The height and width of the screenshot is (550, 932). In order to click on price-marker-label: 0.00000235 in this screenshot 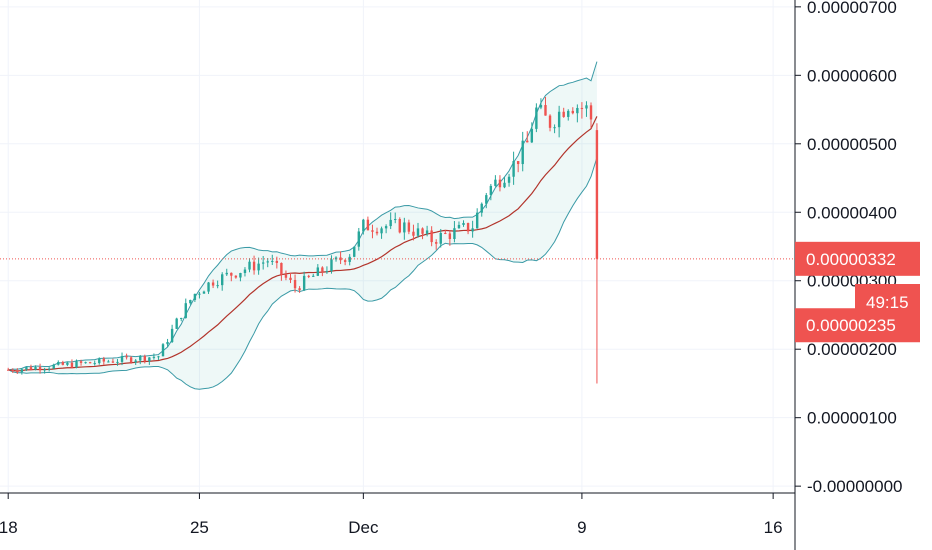, I will do `click(851, 325)`.